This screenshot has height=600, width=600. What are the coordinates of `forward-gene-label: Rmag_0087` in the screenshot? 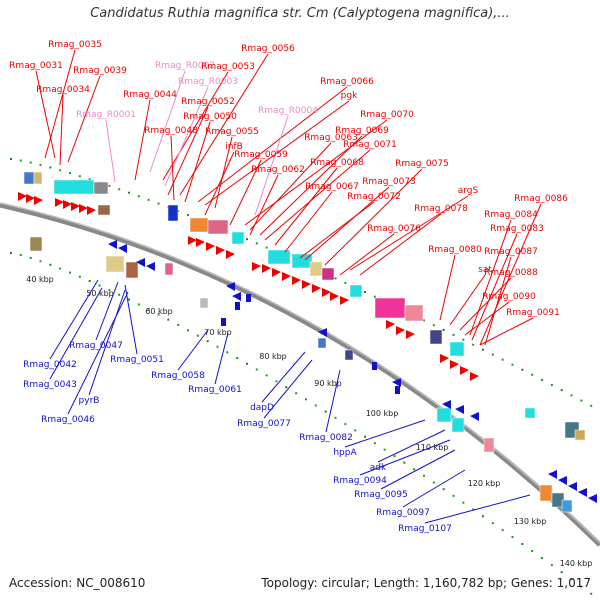 It's located at (511, 252).